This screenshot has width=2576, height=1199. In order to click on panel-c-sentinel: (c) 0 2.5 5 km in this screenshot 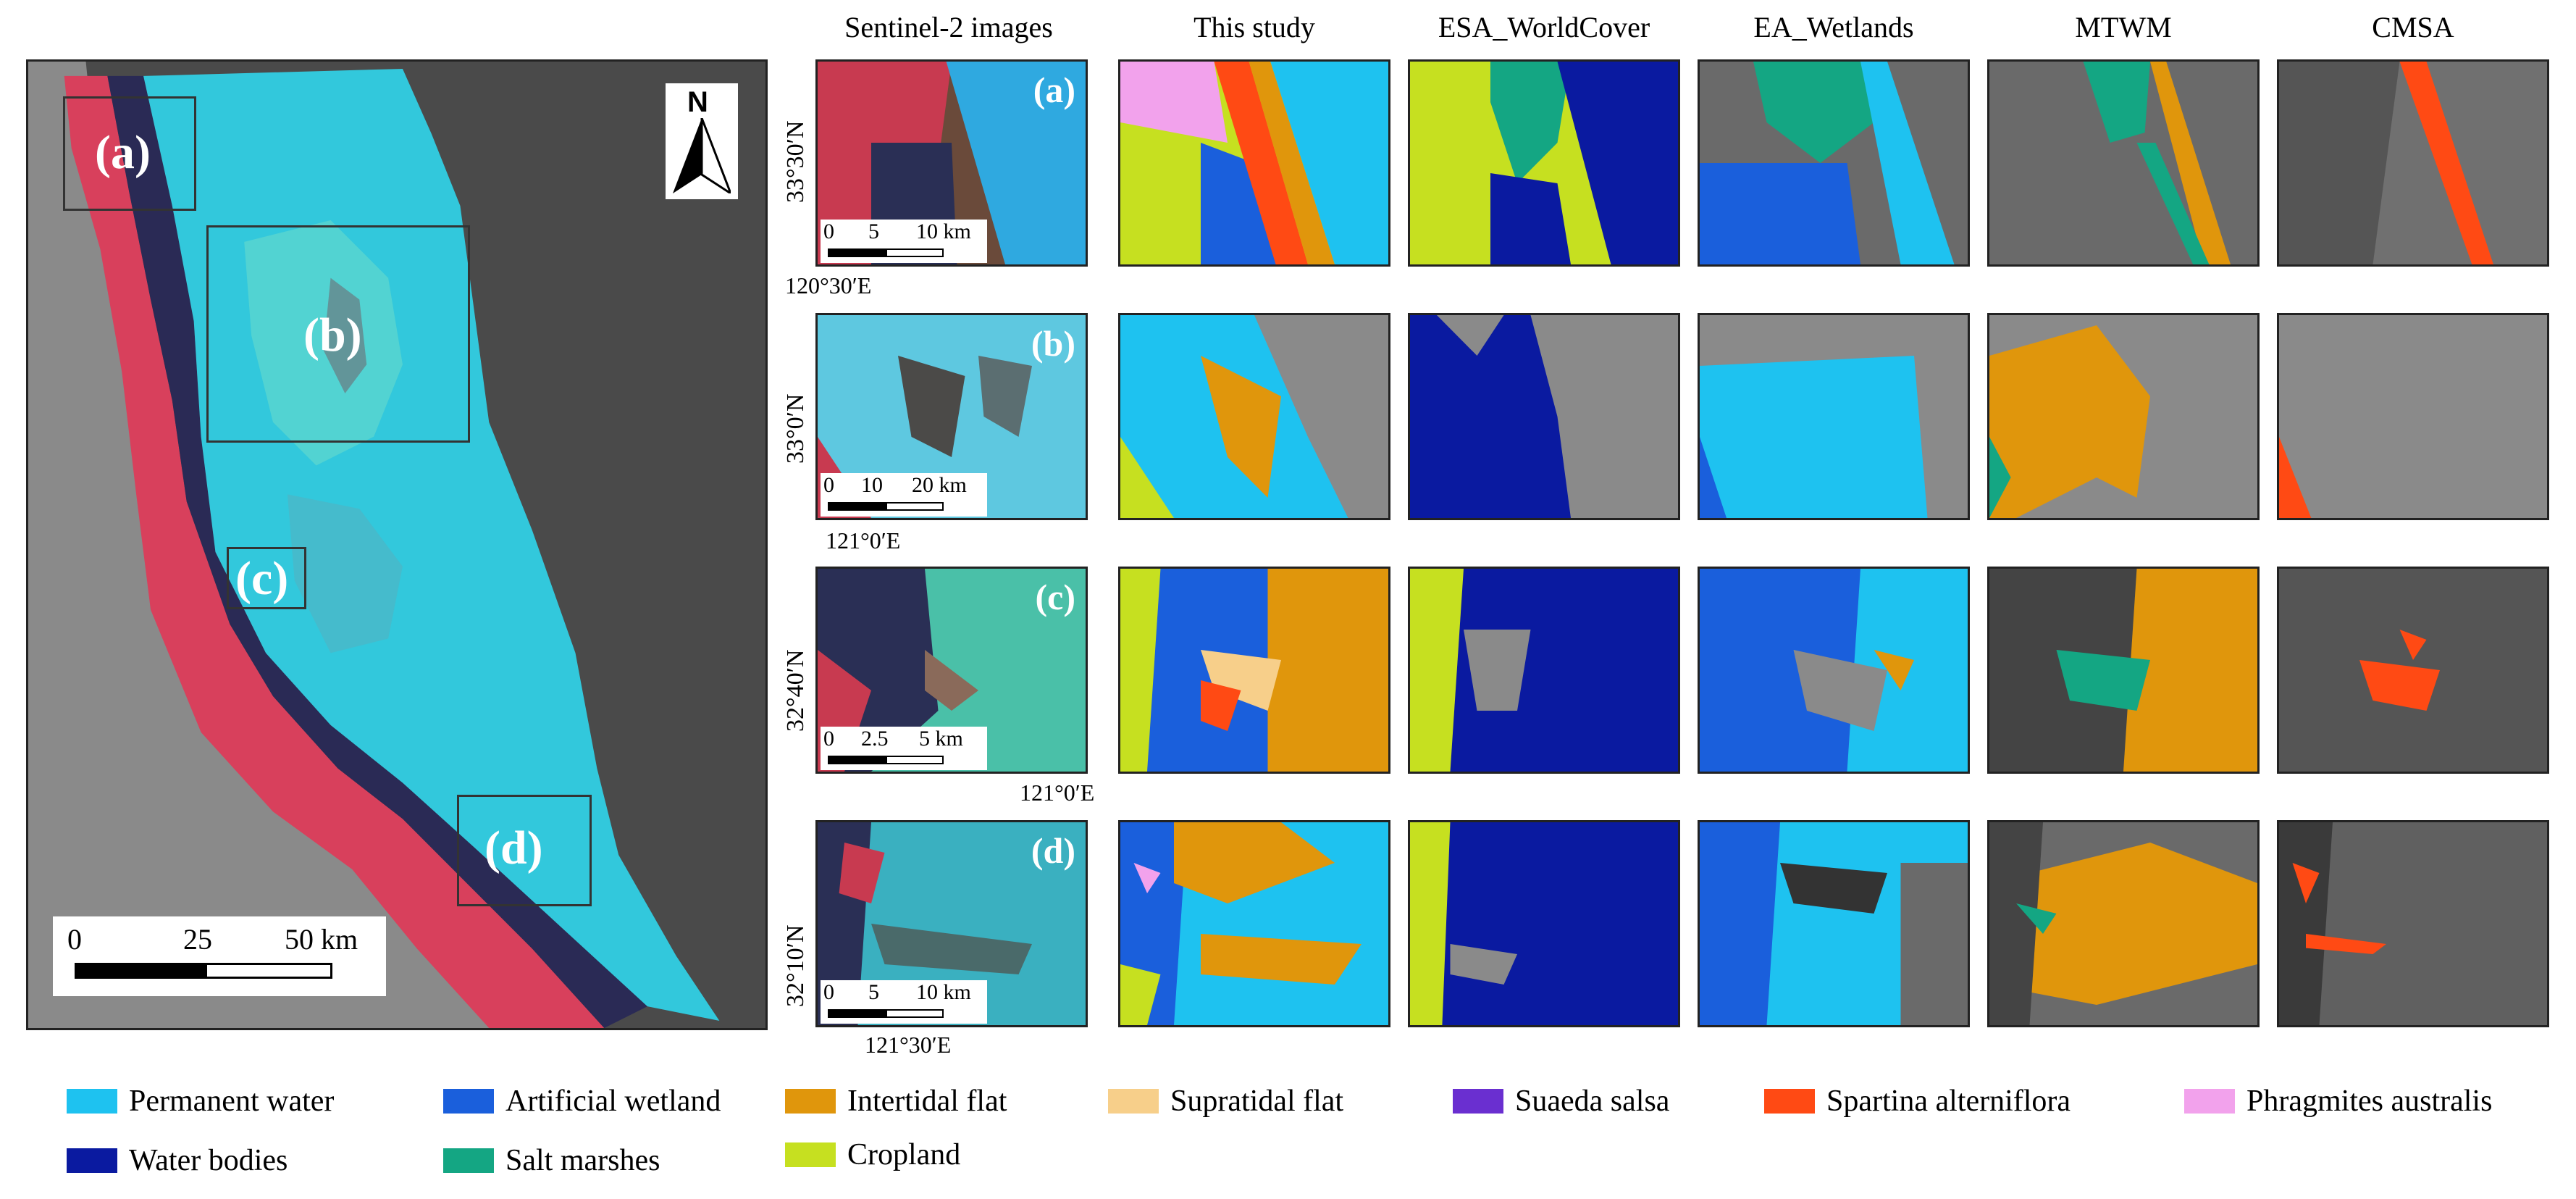, I will do `click(951, 670)`.